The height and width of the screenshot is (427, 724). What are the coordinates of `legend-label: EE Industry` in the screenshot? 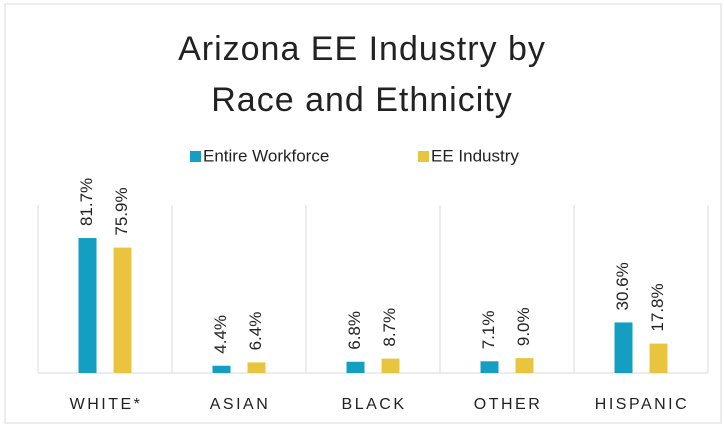 It's located at (475, 155).